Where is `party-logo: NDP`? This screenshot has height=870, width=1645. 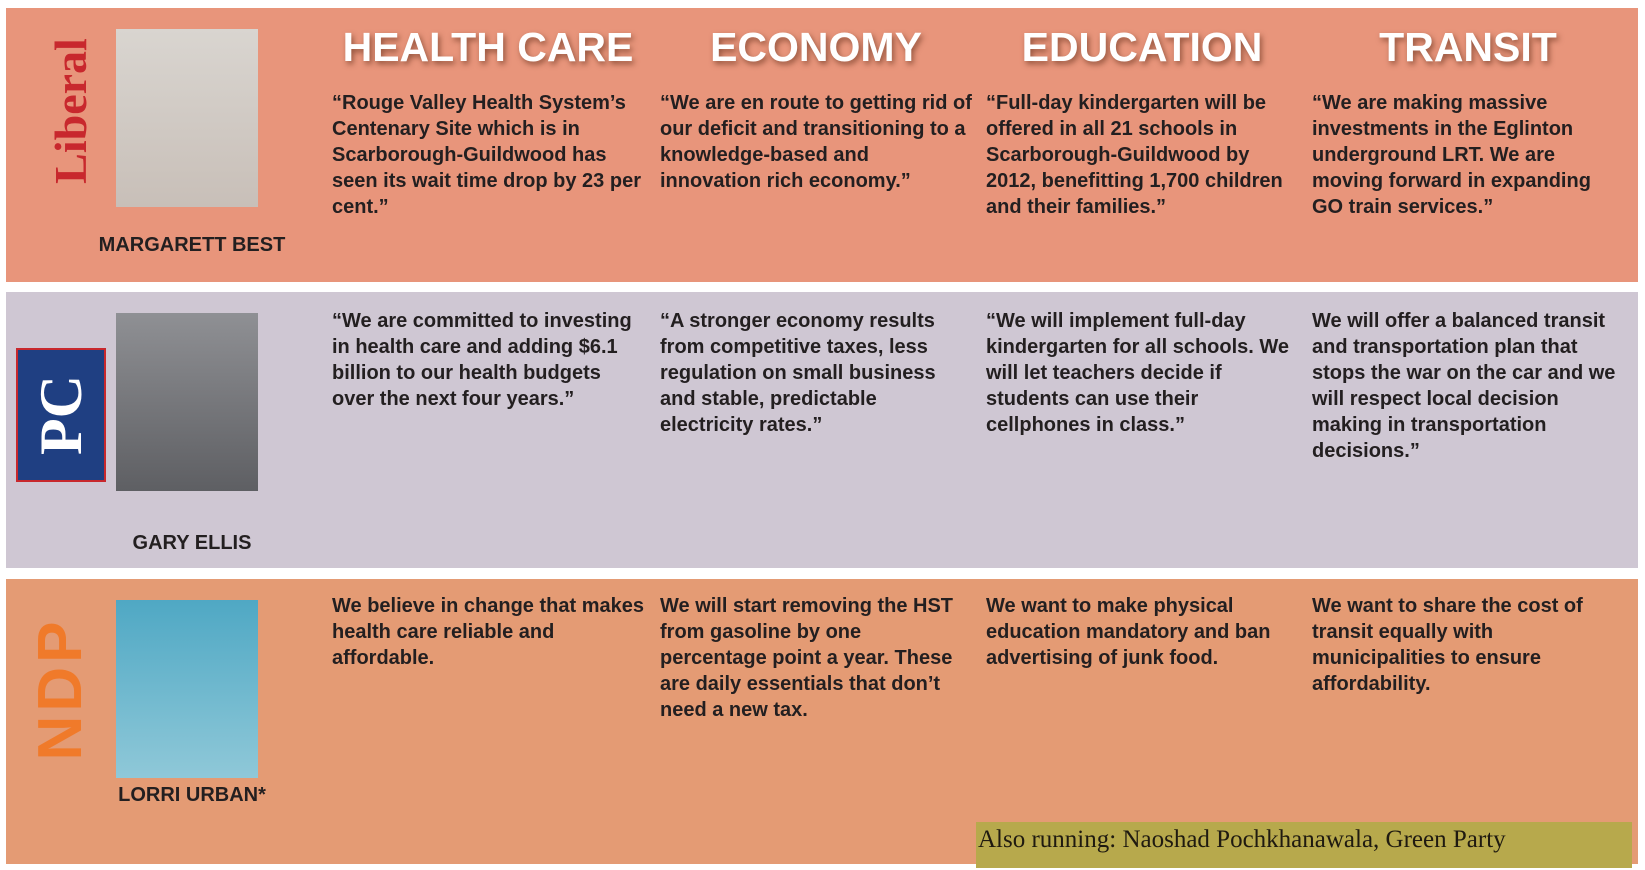
party-logo: NDP is located at coordinates (60, 689).